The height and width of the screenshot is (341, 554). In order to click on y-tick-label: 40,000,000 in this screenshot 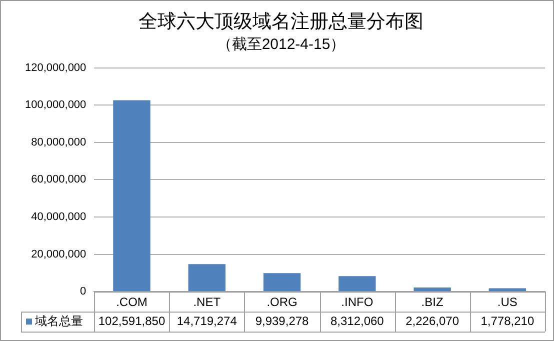, I will do `click(58, 217)`.